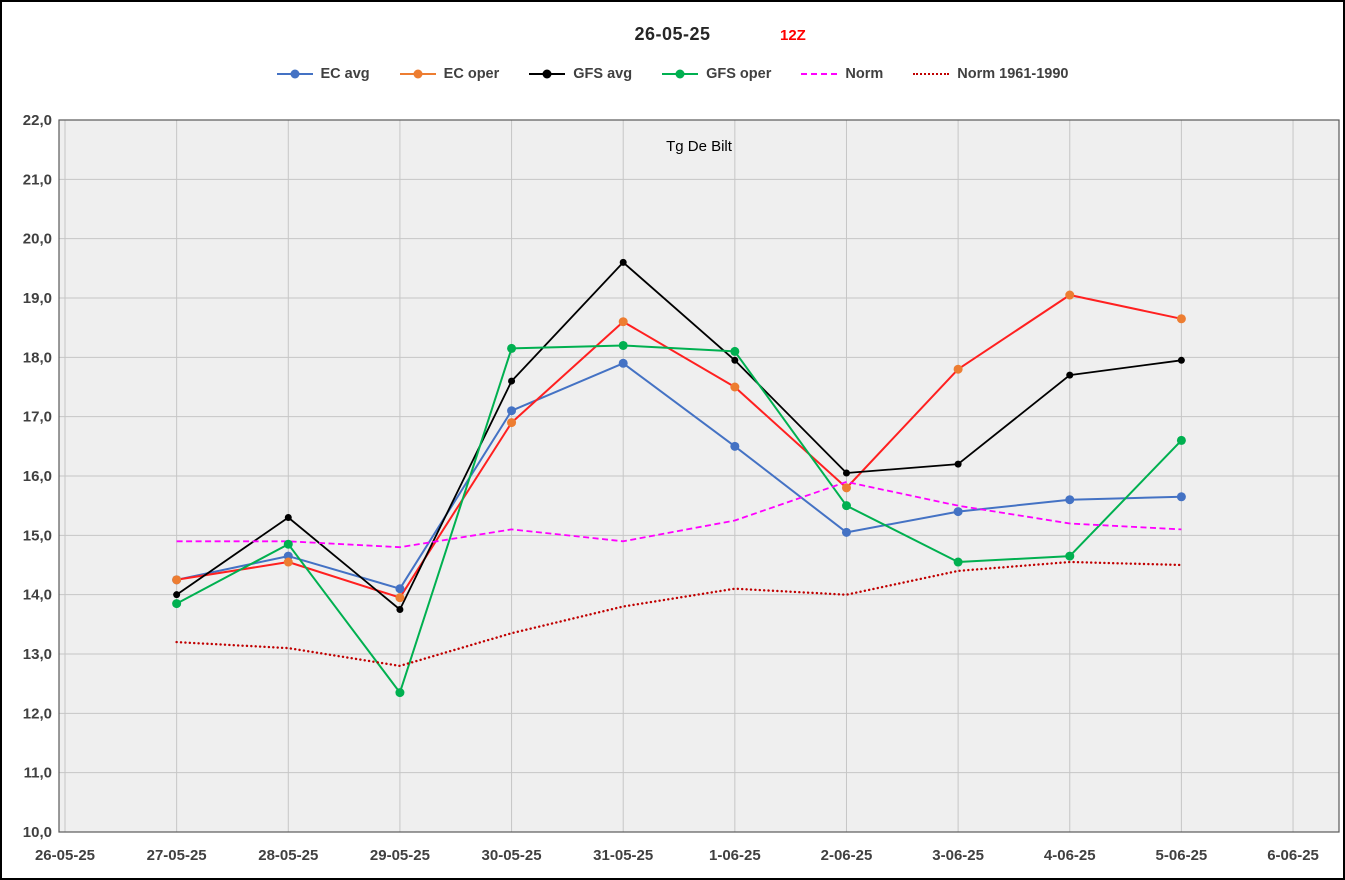 The height and width of the screenshot is (880, 1345). Describe the element at coordinates (1182, 855) in the screenshot. I see `x-tick-label: 5-06-25` at that location.